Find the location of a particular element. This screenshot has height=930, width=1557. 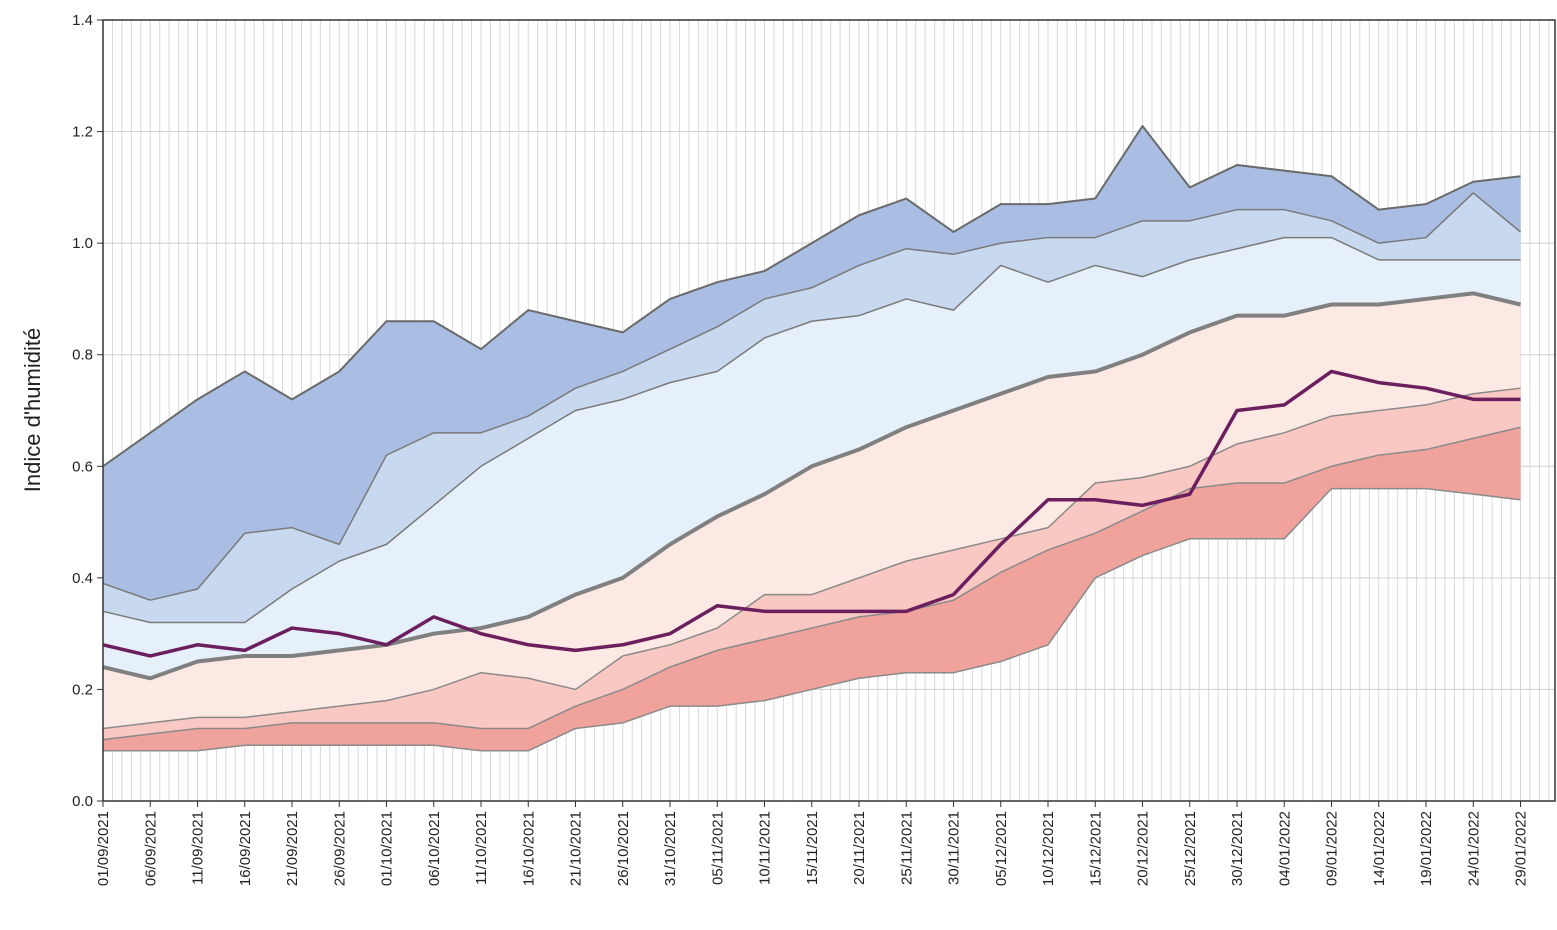

x-tick-label: 21/10/2021 is located at coordinates (576, 848).